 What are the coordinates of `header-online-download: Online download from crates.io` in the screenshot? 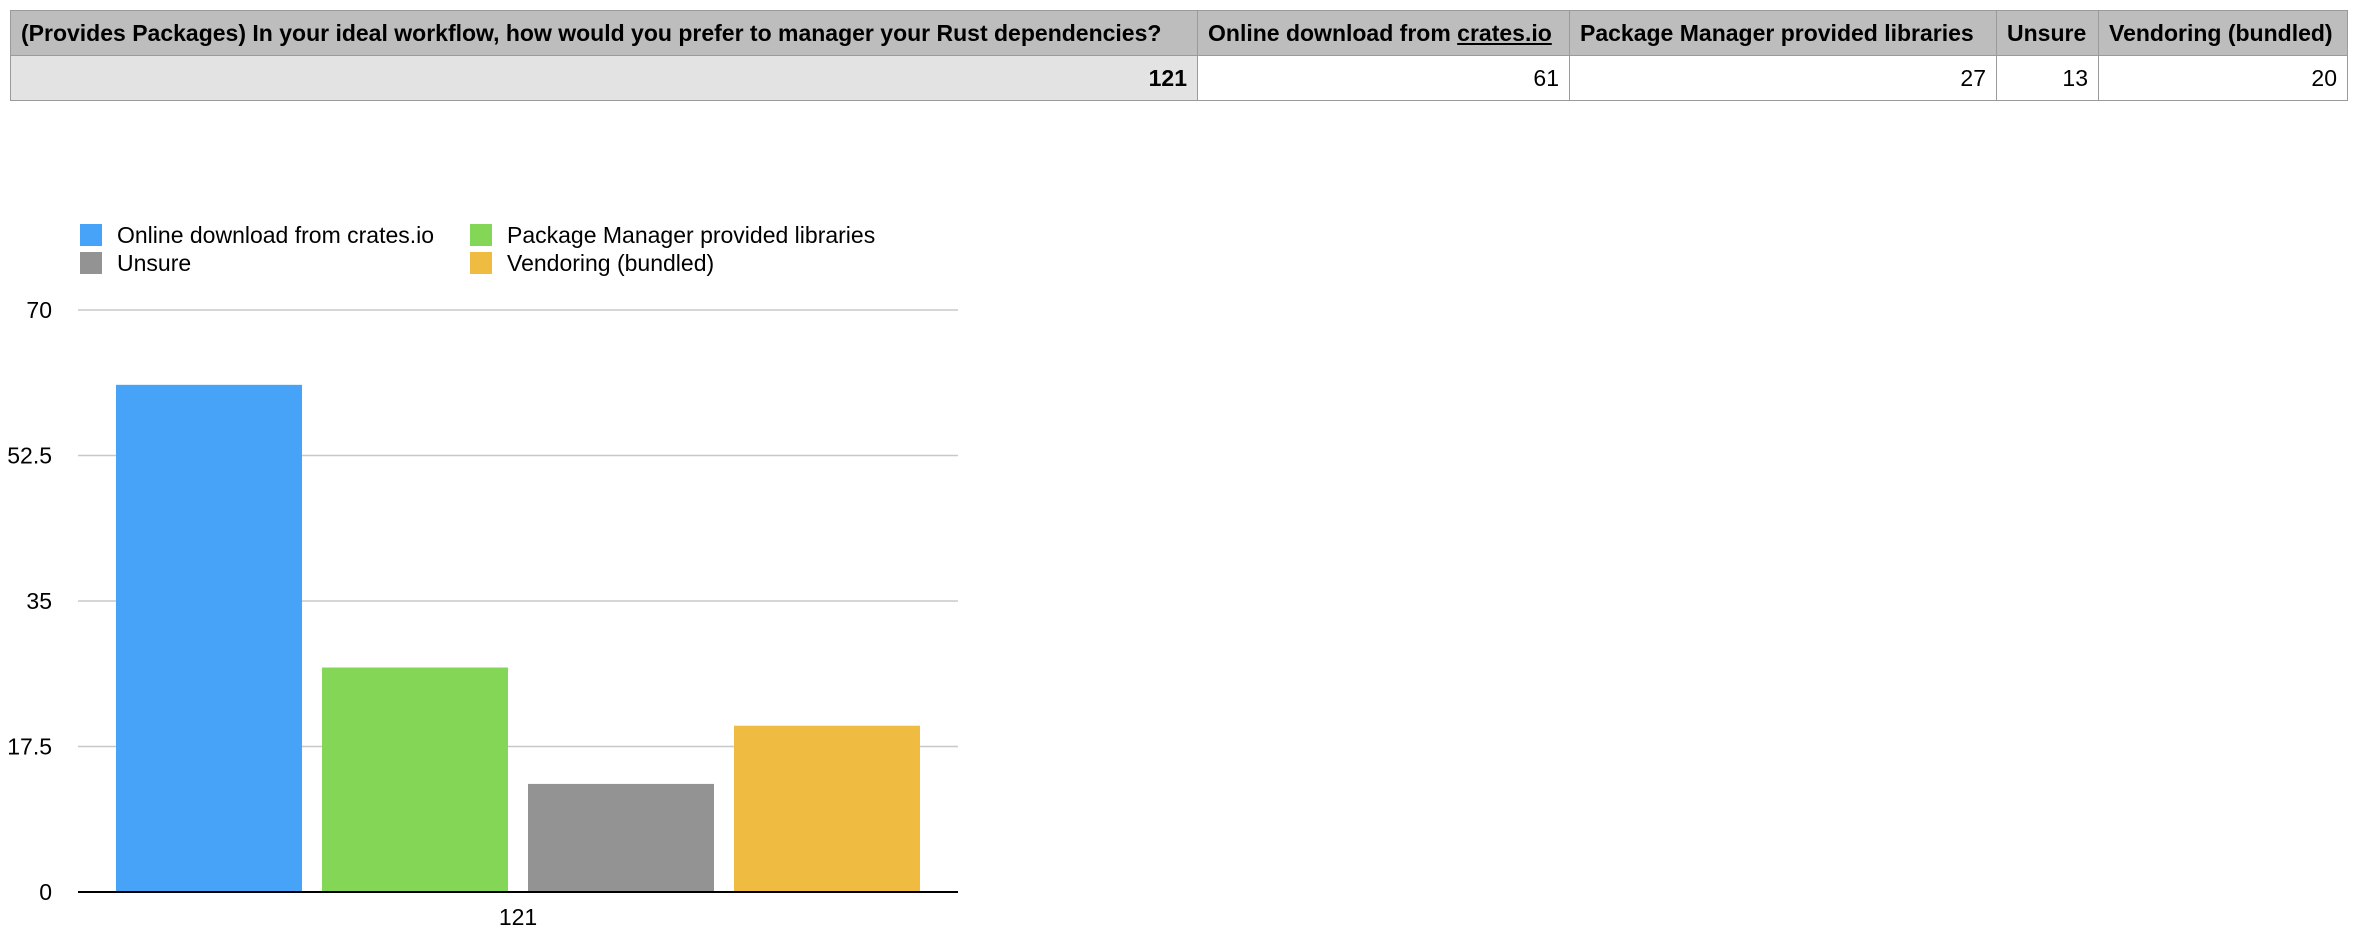 It's located at (1383, 33).